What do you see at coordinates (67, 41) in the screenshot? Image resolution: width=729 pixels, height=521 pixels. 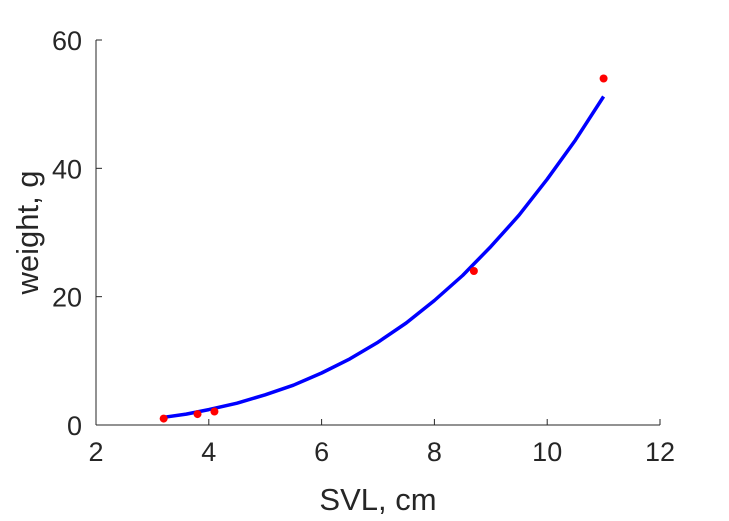 I see `y-tick-label: 60` at bounding box center [67, 41].